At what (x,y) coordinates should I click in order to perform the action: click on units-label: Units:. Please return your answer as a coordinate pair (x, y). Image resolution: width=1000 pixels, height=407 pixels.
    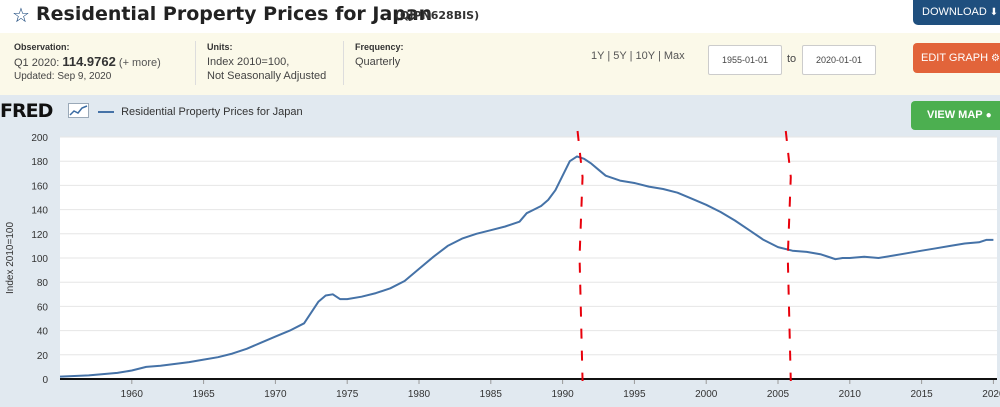
    Looking at the image, I should click on (220, 47).